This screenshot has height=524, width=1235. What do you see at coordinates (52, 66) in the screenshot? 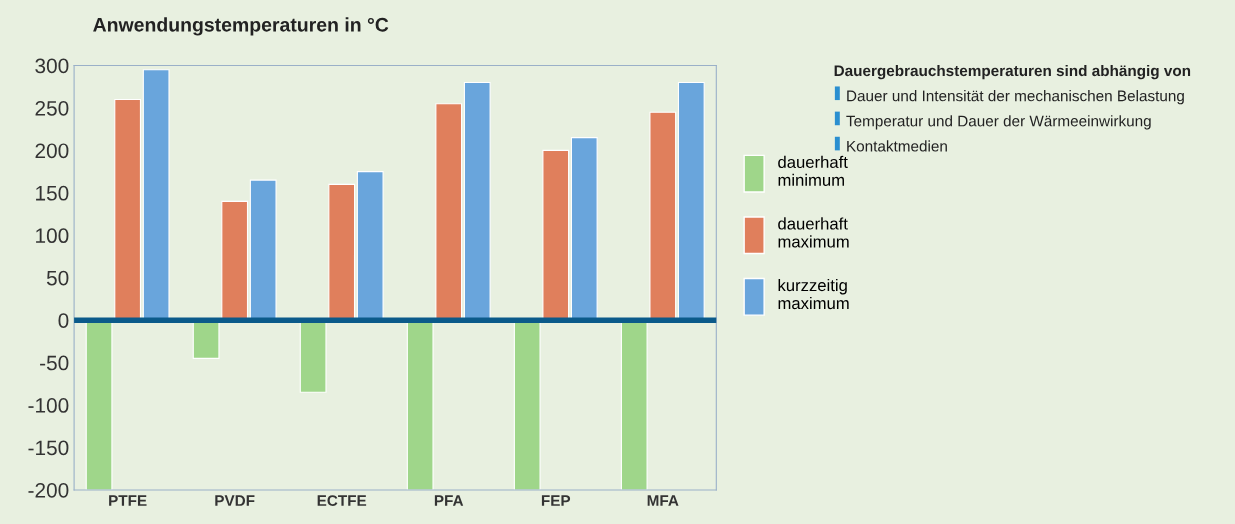
I see `y-tick-label: 300` at bounding box center [52, 66].